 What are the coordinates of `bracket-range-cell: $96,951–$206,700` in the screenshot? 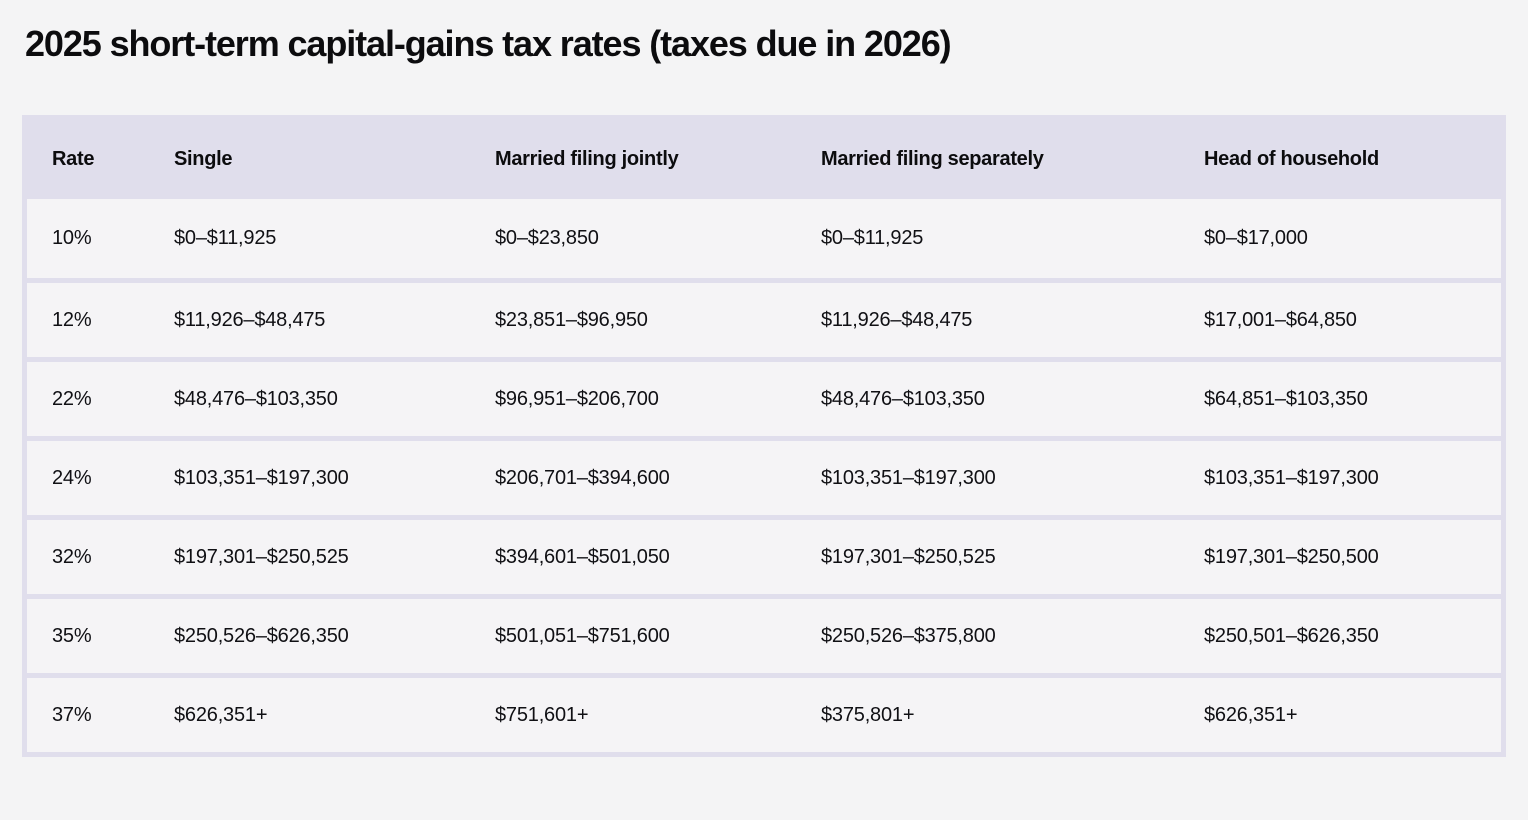 It's located at (633, 396).